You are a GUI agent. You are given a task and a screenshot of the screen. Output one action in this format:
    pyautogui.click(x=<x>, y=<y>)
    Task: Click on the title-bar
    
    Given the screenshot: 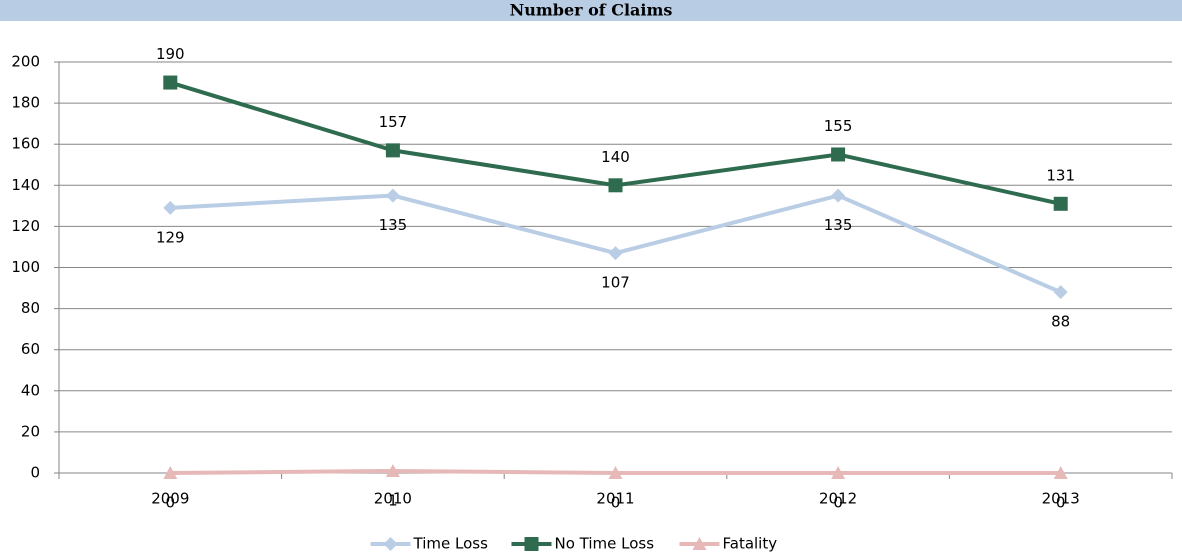 What is the action you would take?
    pyautogui.click(x=591, y=10)
    